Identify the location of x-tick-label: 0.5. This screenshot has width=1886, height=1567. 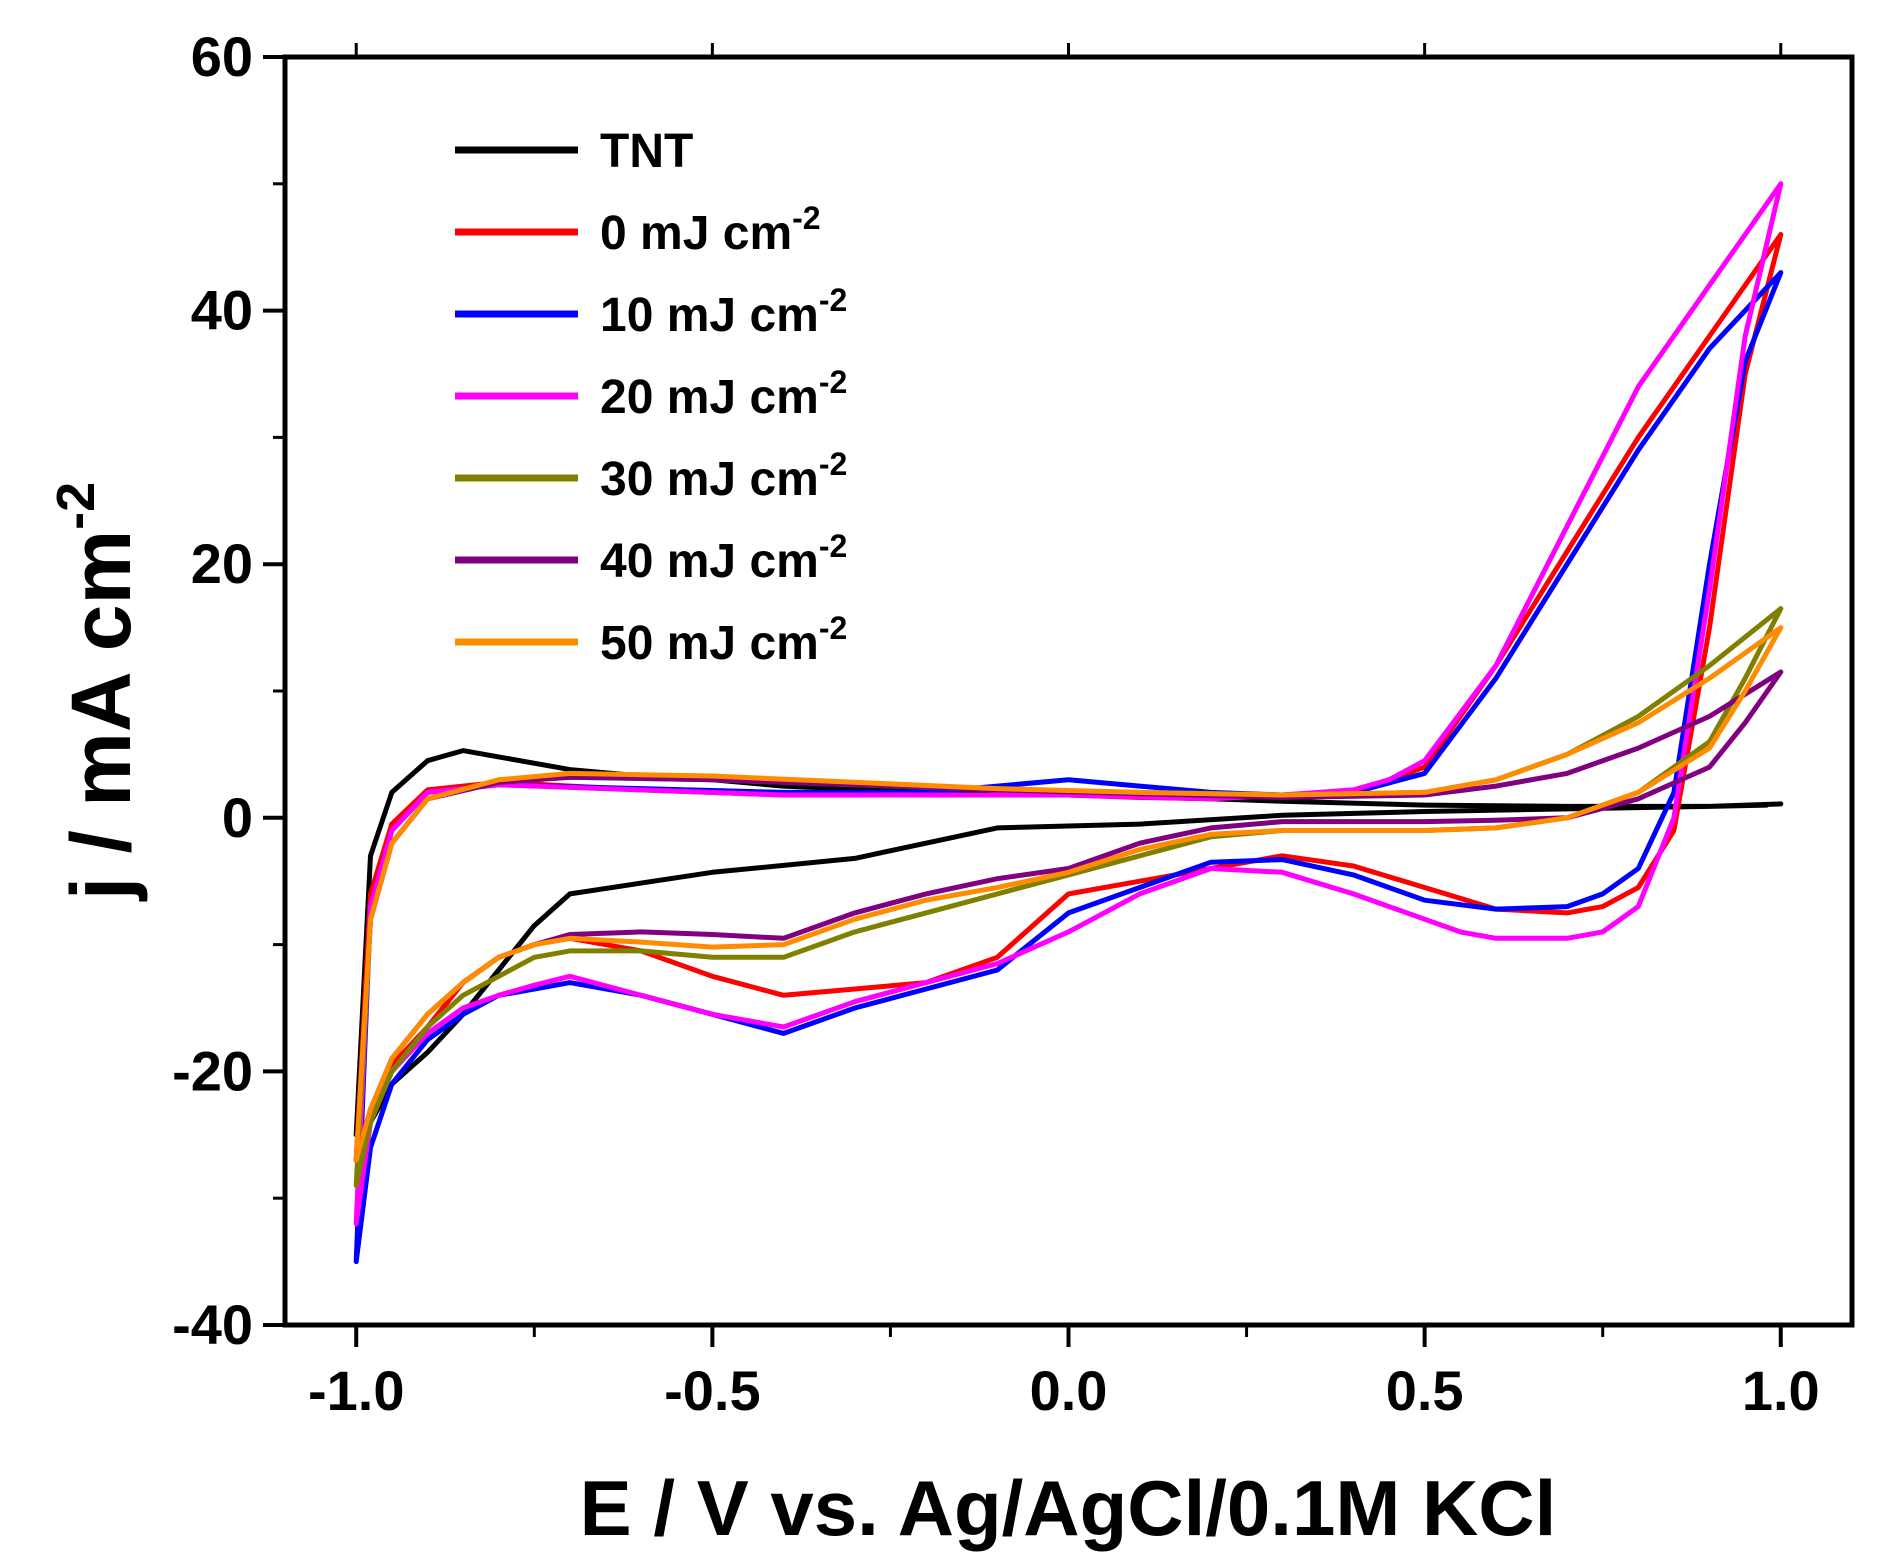
(1425, 1390).